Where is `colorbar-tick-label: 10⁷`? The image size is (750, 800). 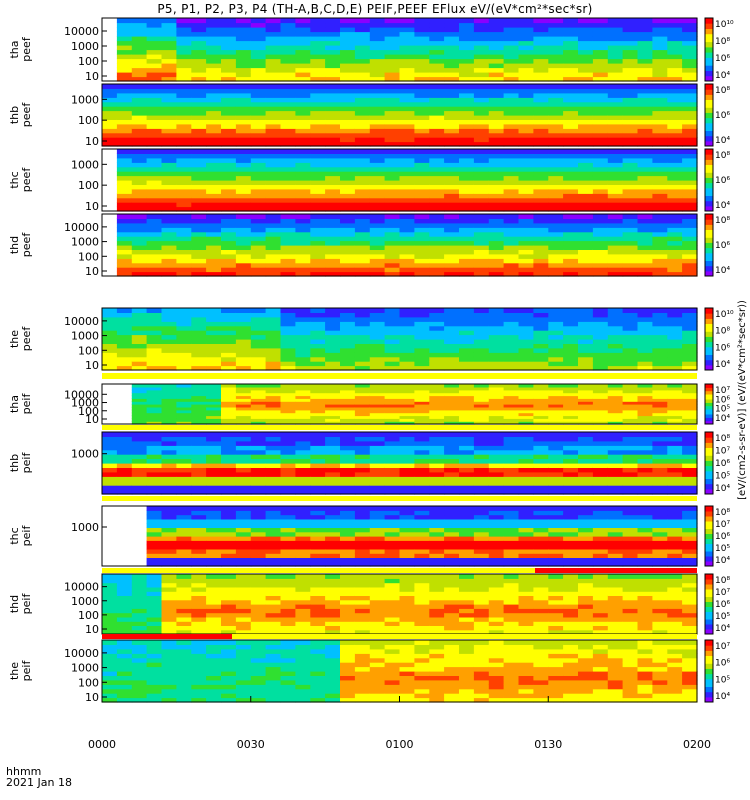
colorbar-tick-label: 10⁷ is located at coordinates (722, 452).